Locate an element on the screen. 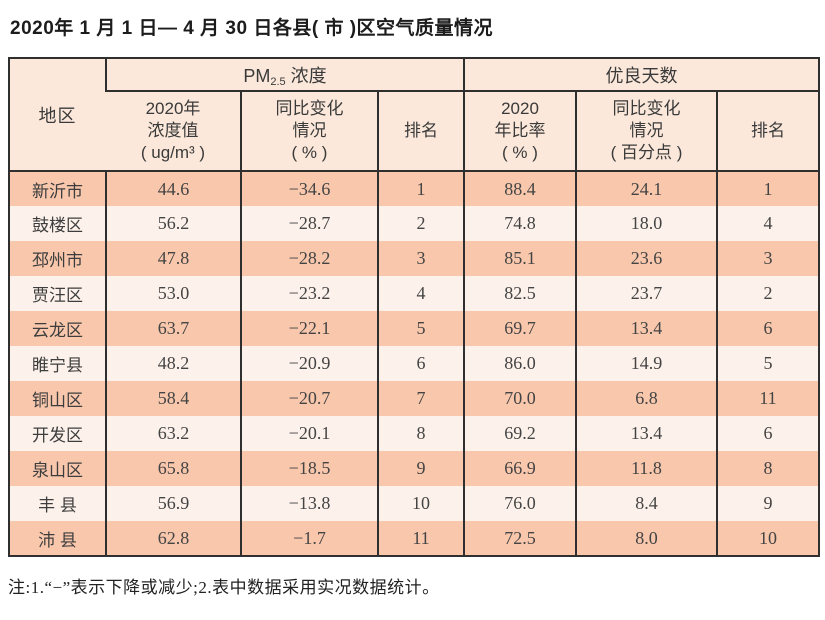 The width and height of the screenshot is (825, 620). good-days-group-header: 优良天数 is located at coordinates (641, 75).